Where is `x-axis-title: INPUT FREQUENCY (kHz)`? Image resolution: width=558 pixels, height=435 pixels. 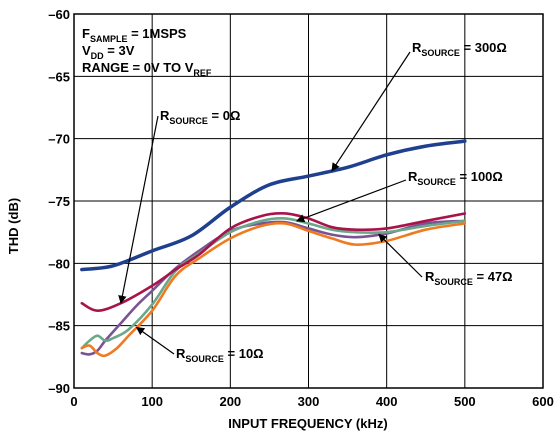
x-axis-title: INPUT FREQUENCY (kHz) is located at coordinates (307, 423).